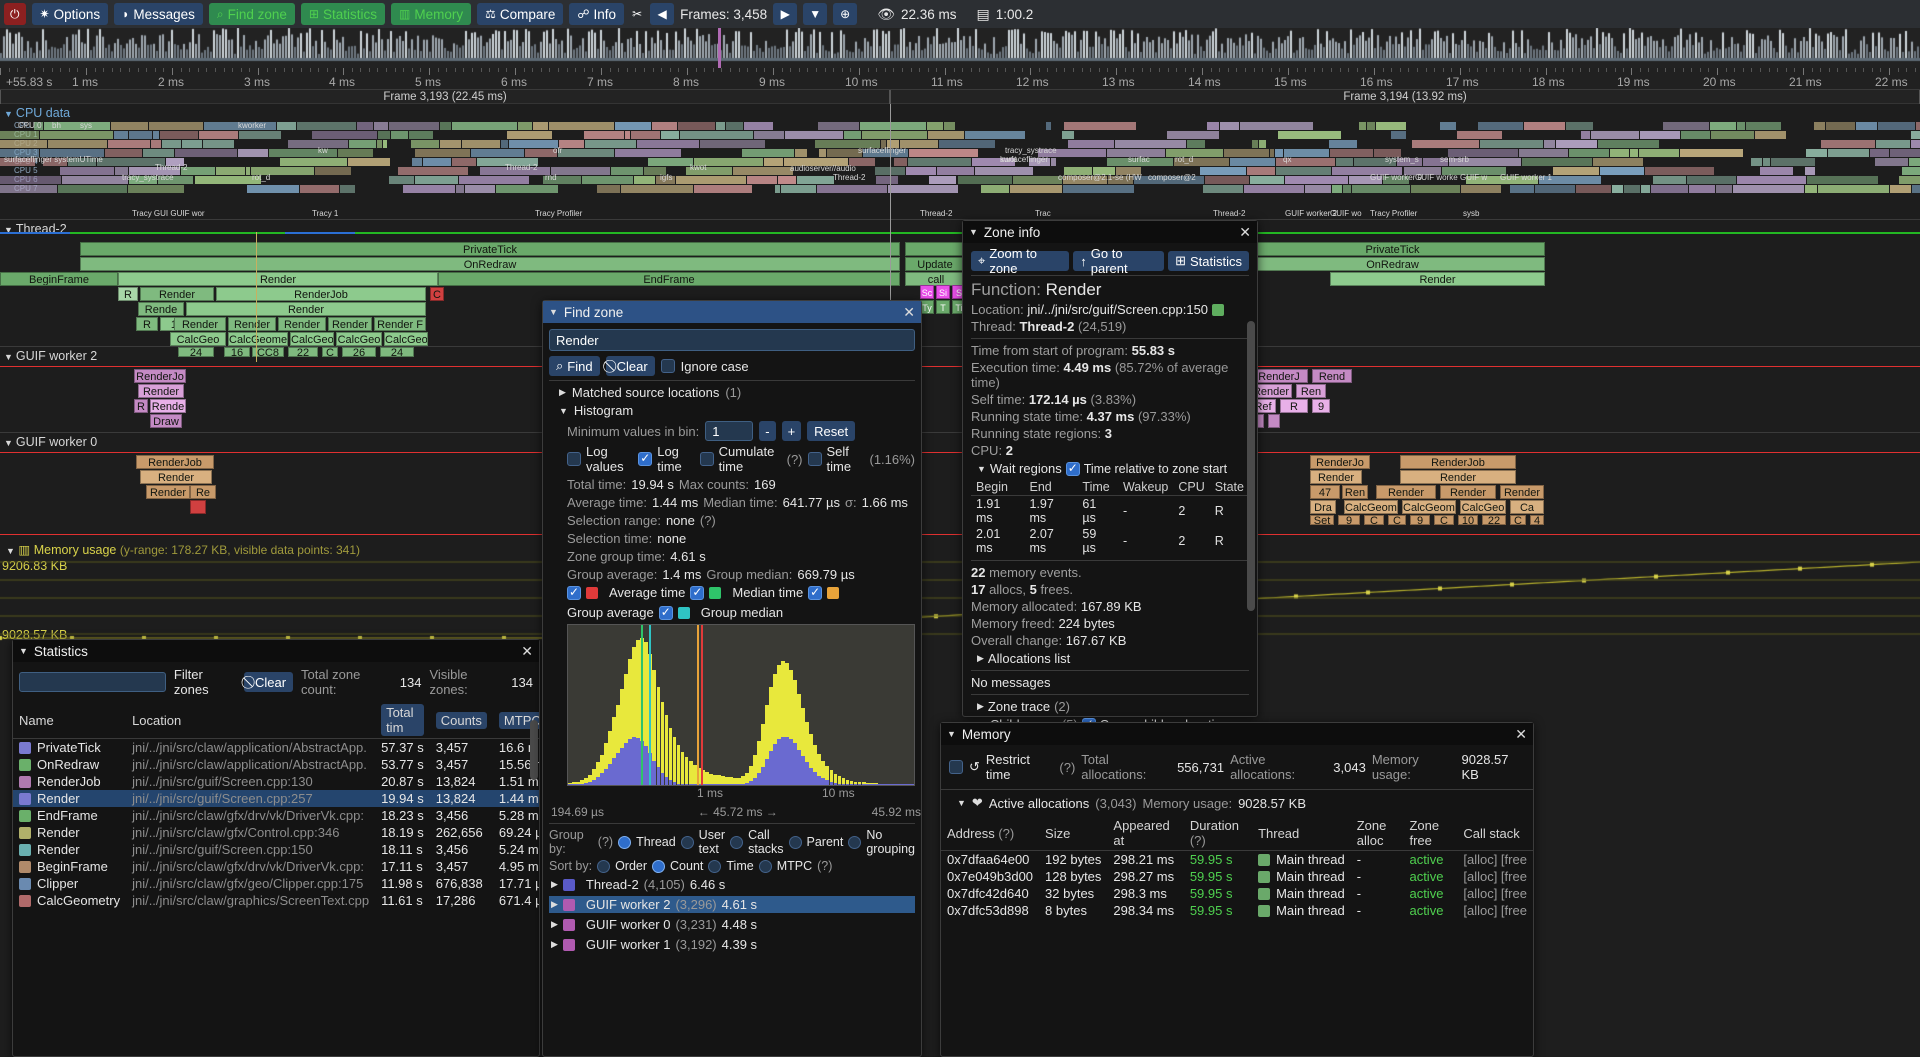 This screenshot has width=1920, height=1057. I want to click on timeline-zone: 47, so click(1325, 492).